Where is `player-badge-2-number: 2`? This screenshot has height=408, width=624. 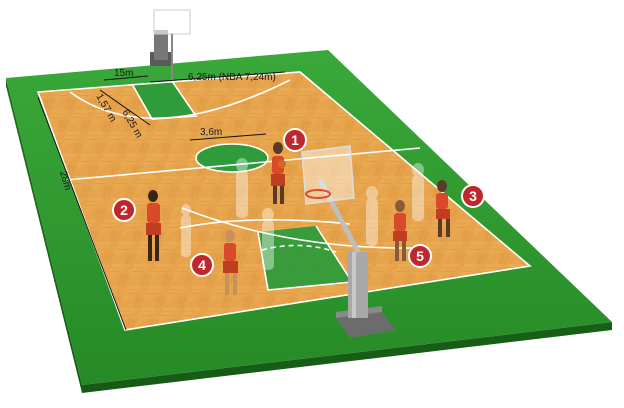 player-badge-2-number: 2 is located at coordinates (124, 210).